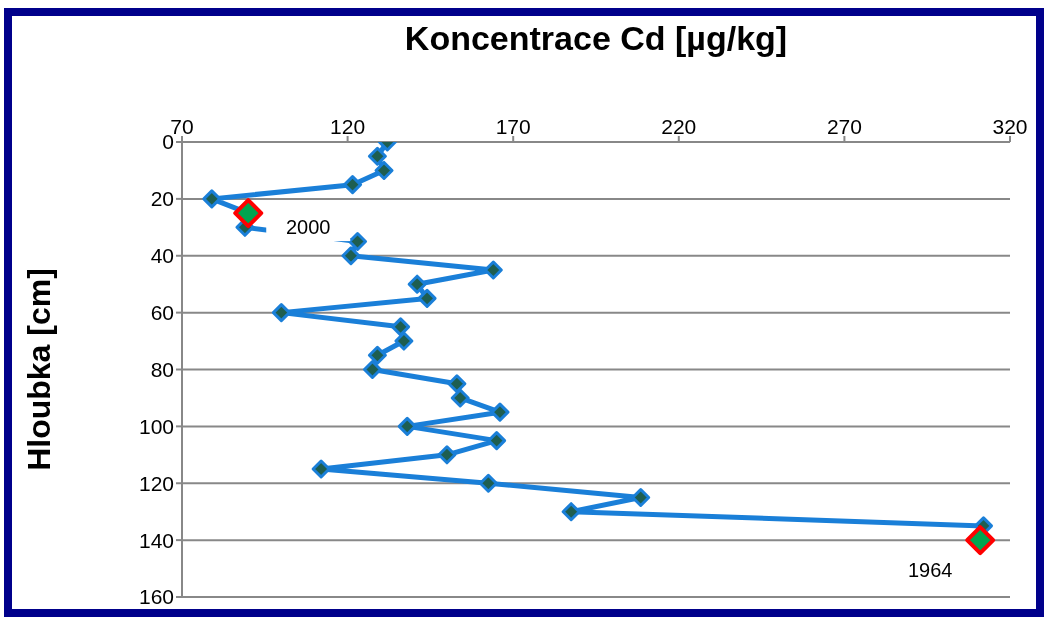 Image resolution: width=1056 pixels, height=625 pixels. What do you see at coordinates (596, 38) in the screenshot?
I see `x-axis-title: Koncentrace Cd [µg/kg]` at bounding box center [596, 38].